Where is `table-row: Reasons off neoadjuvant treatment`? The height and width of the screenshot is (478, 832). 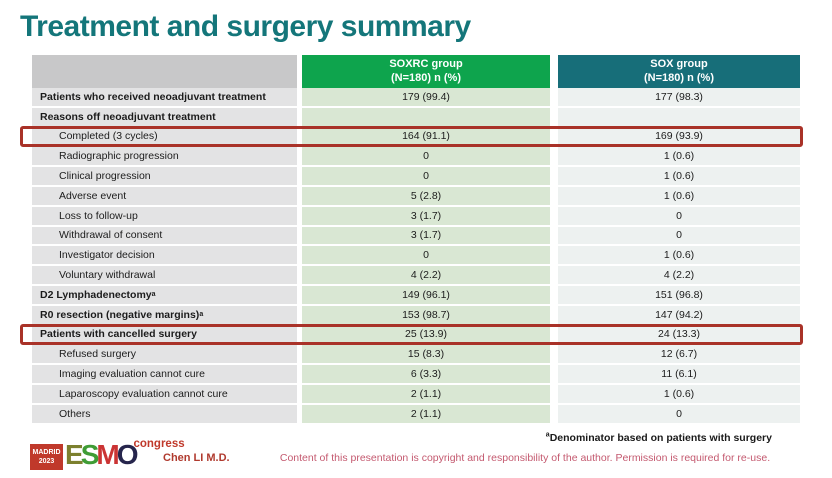 table-row: Reasons off neoadjuvant treatment is located at coordinates (416, 117).